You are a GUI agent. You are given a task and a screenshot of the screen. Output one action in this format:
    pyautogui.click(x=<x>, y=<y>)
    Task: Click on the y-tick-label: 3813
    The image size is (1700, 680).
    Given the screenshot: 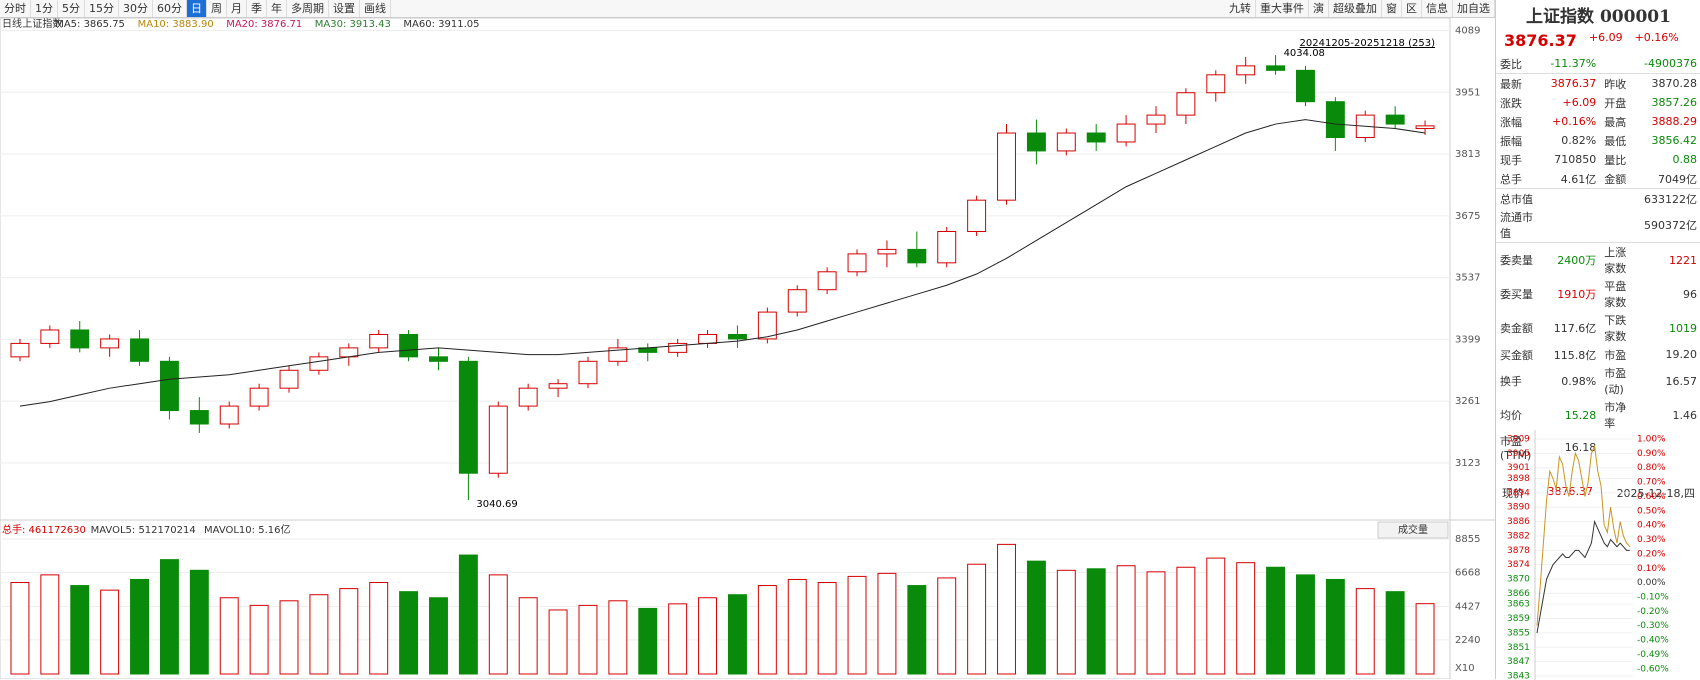 What is the action you would take?
    pyautogui.click(x=1467, y=154)
    